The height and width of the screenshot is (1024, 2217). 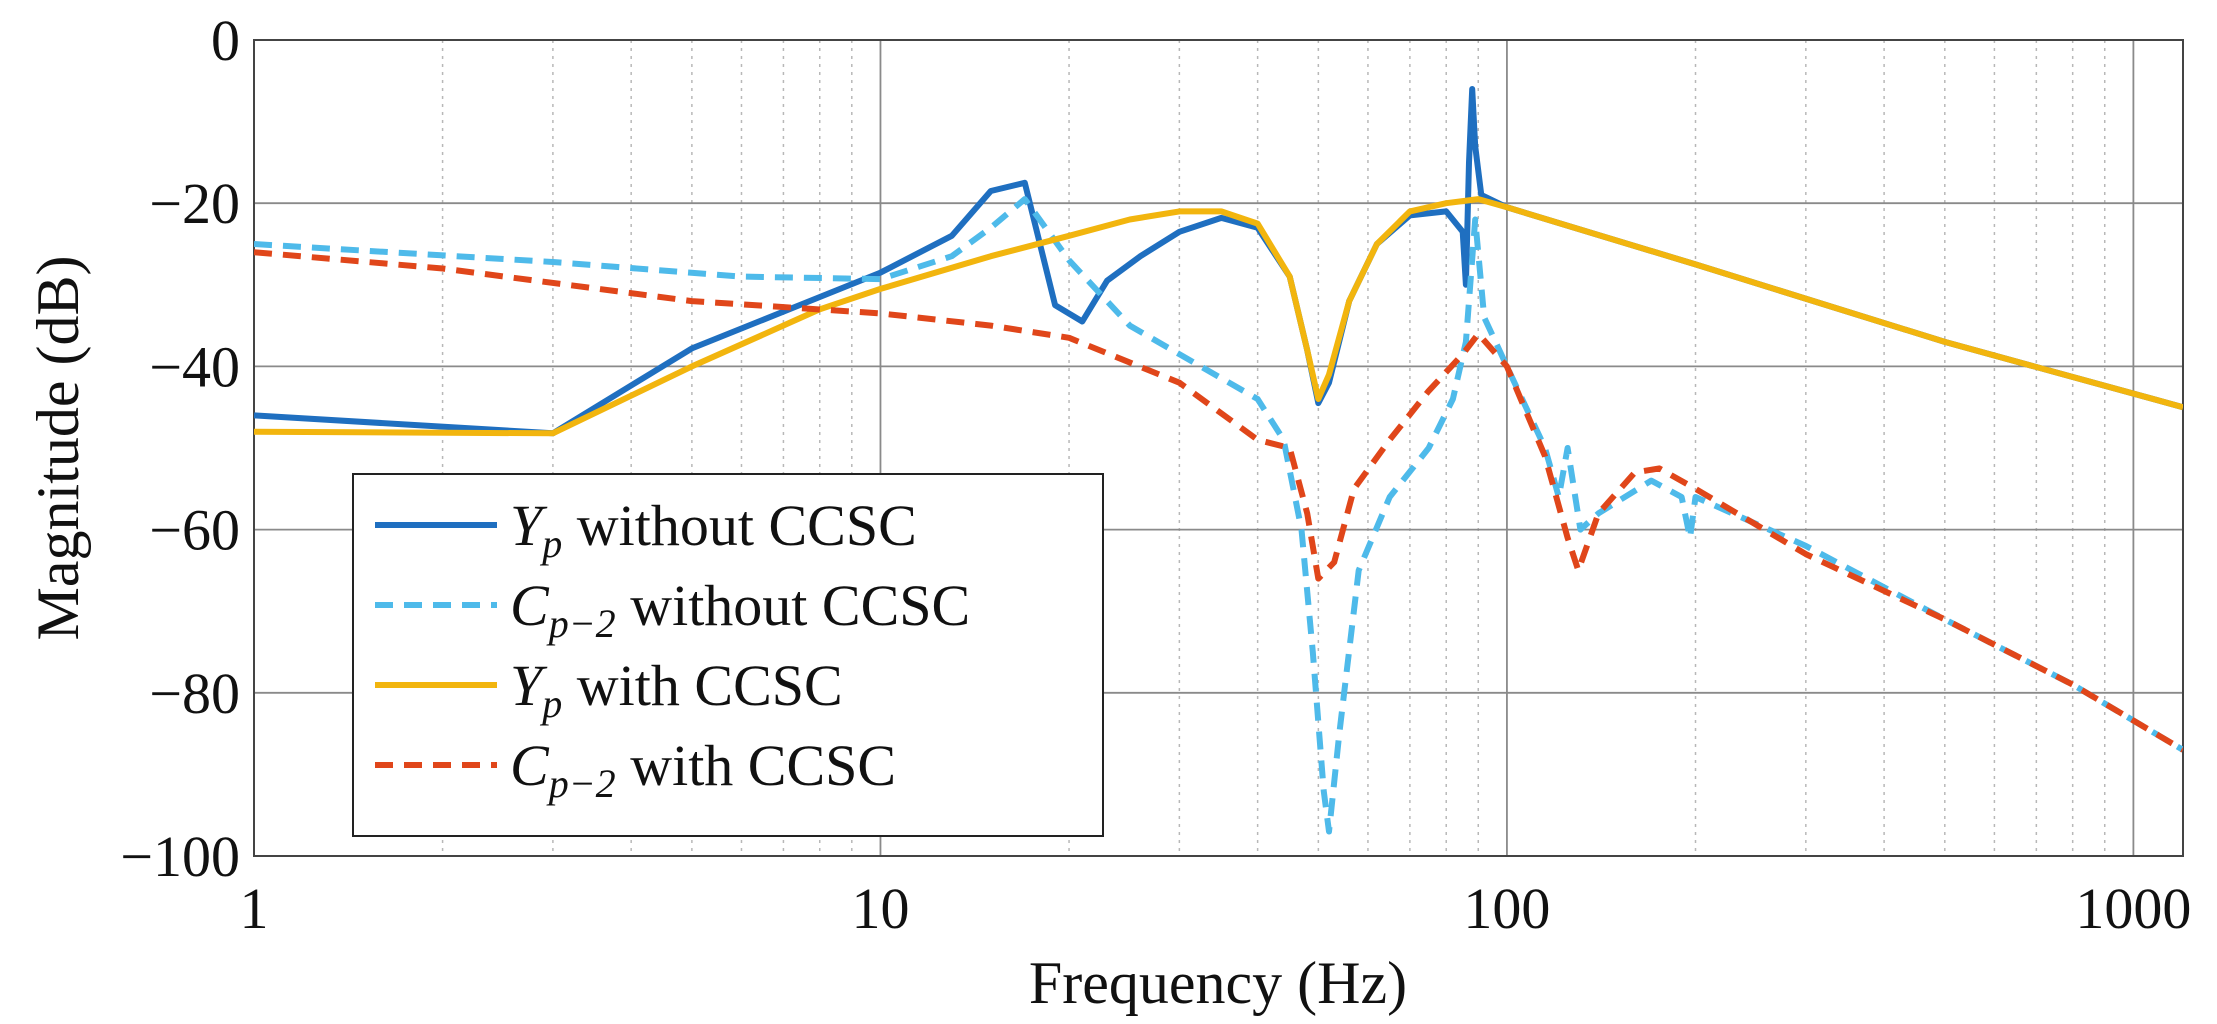 I want to click on y-tick-label: −20, so click(x=194, y=203).